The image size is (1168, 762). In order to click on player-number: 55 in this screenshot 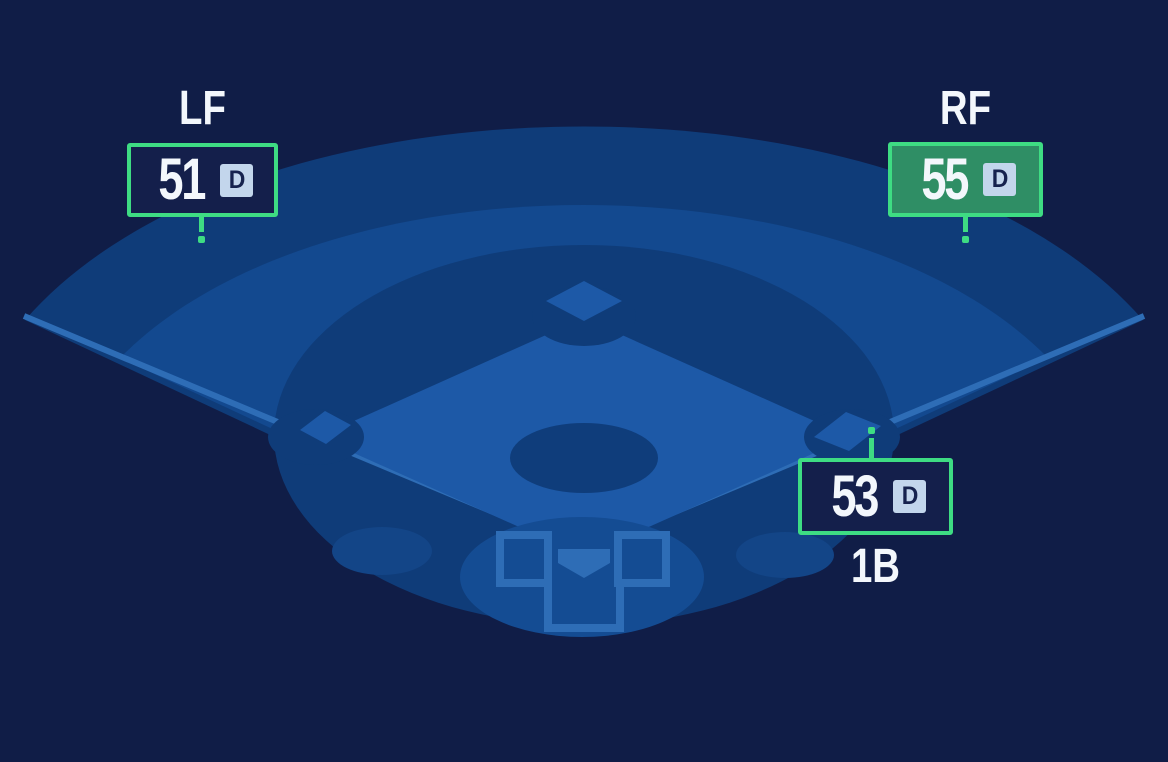, I will do `click(945, 179)`.